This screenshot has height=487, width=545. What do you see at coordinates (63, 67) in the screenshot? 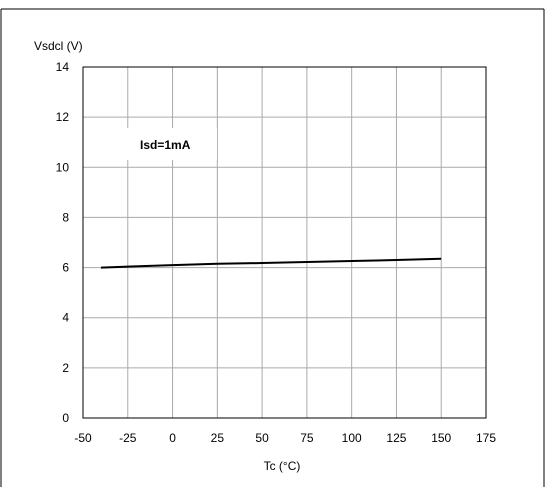
I see `y-tick-label: 14` at bounding box center [63, 67].